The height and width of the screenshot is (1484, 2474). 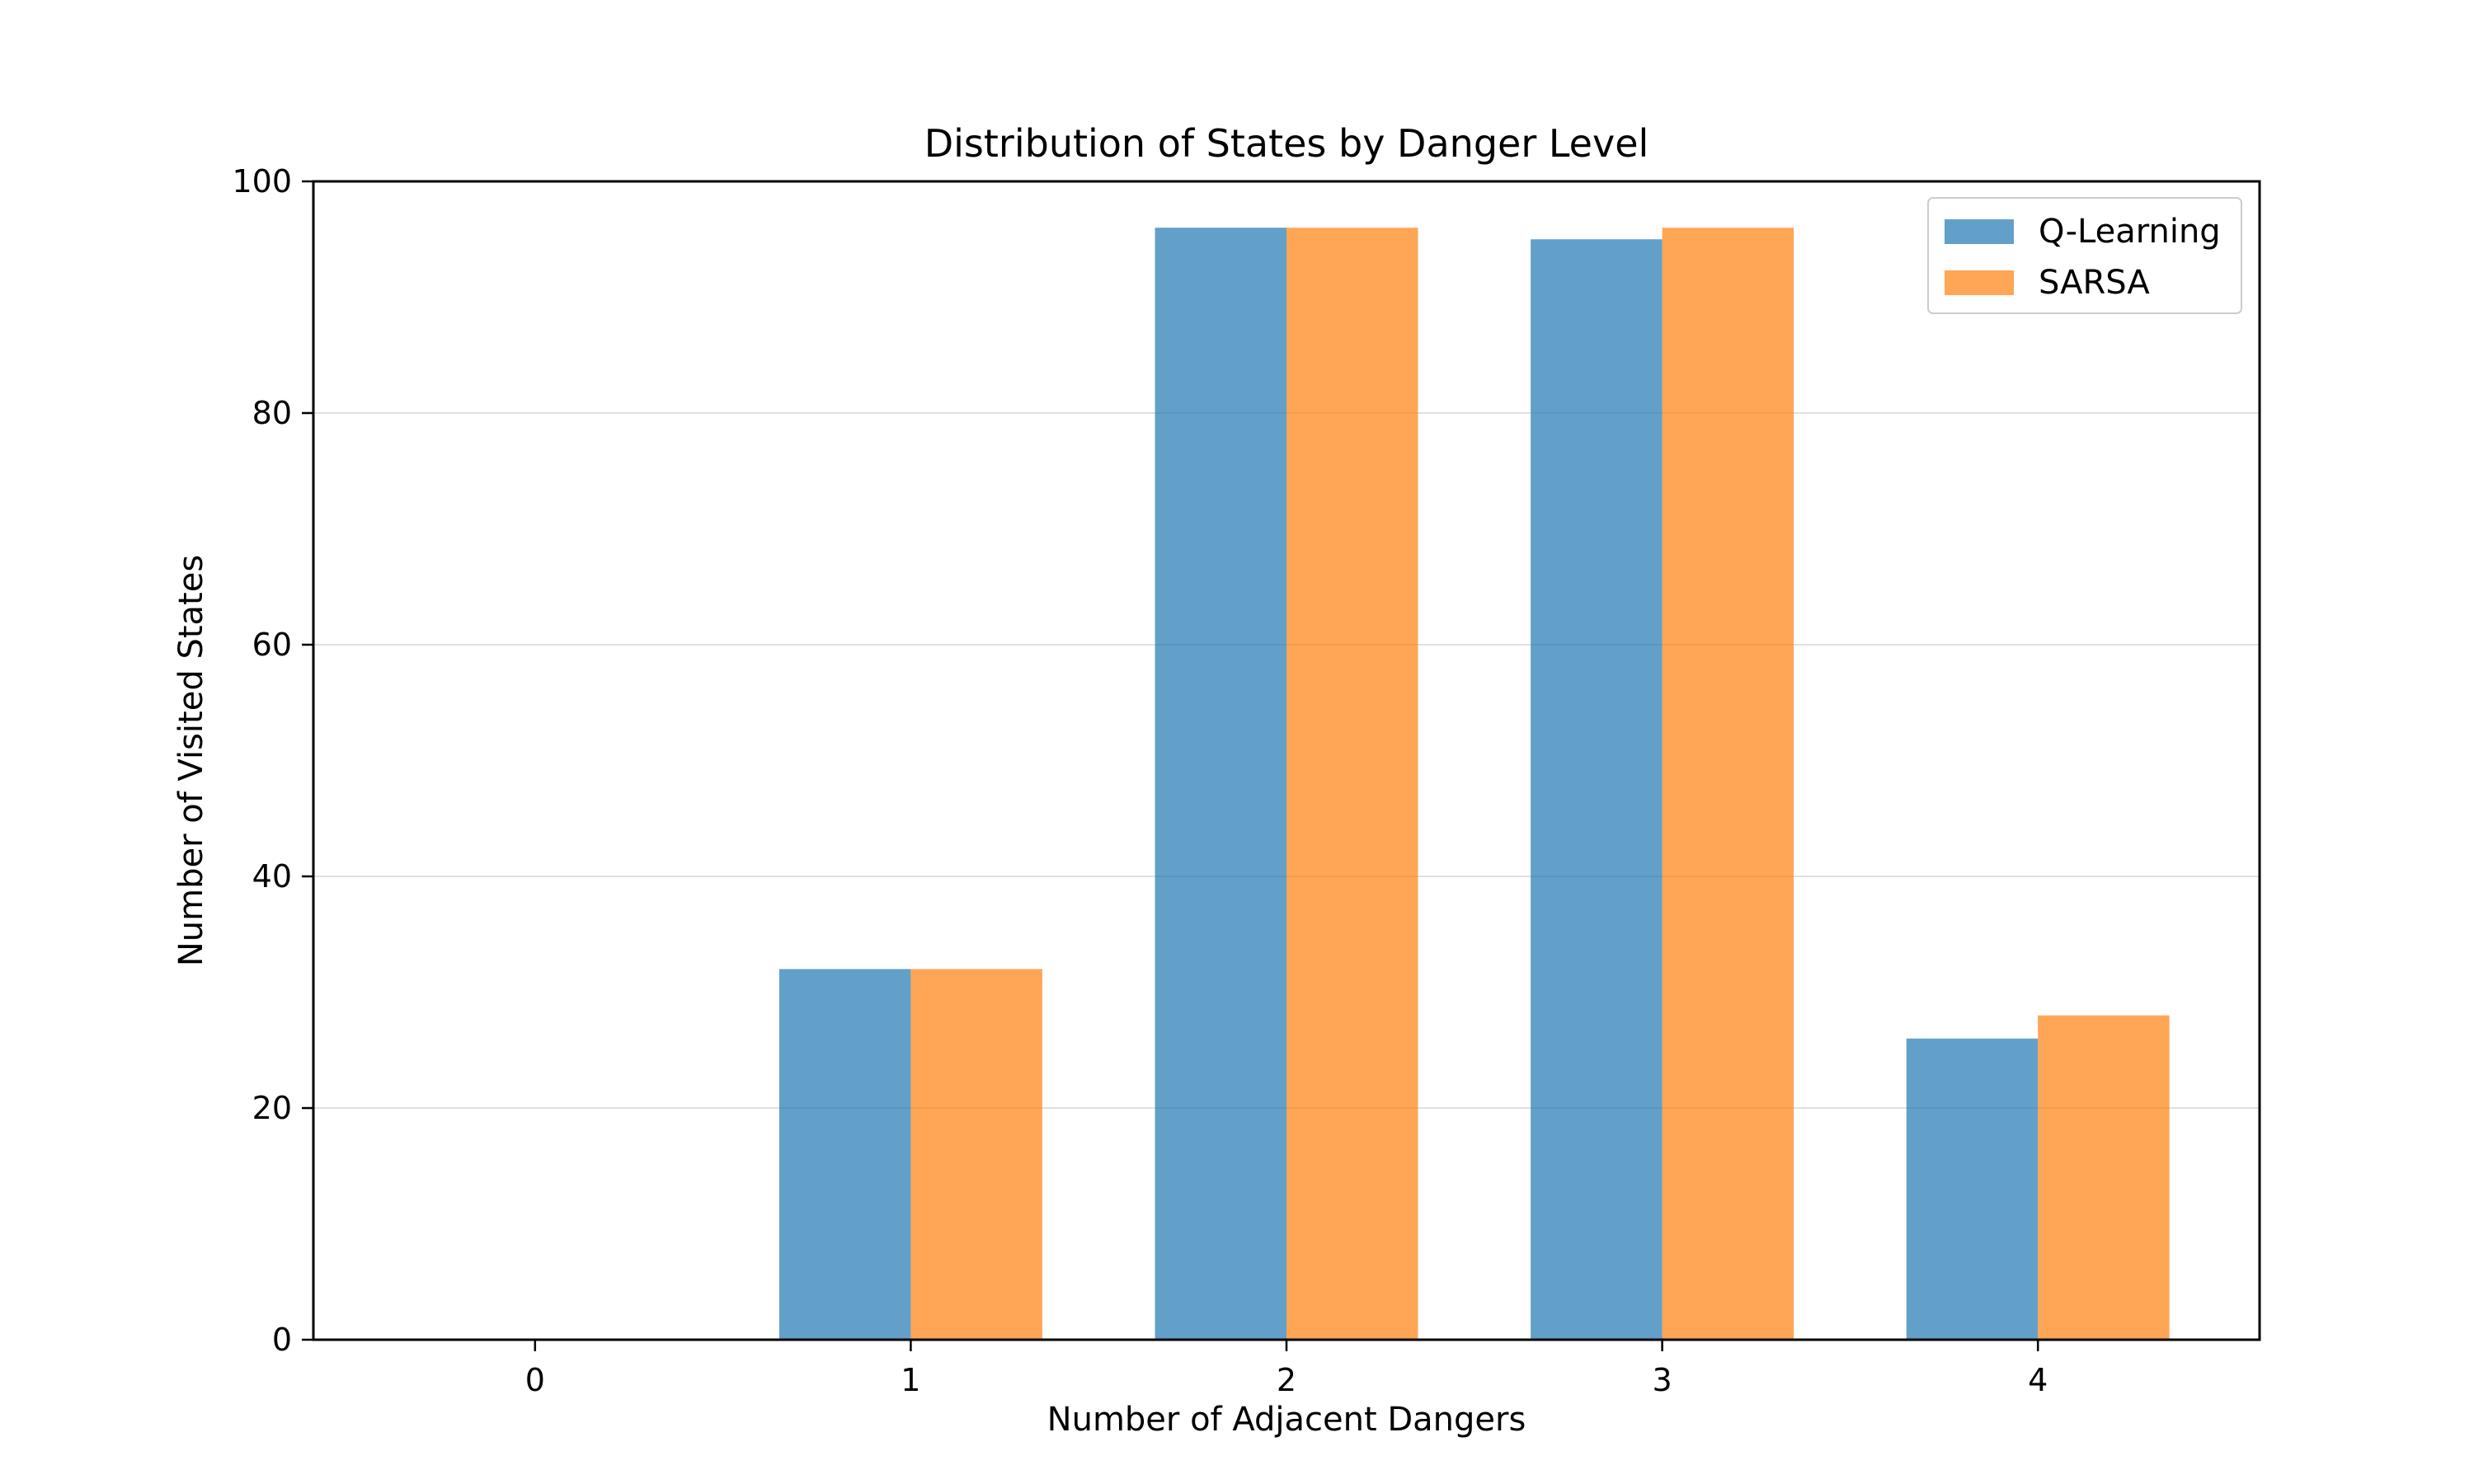 I want to click on y-tick-label: 20, so click(x=272, y=1108).